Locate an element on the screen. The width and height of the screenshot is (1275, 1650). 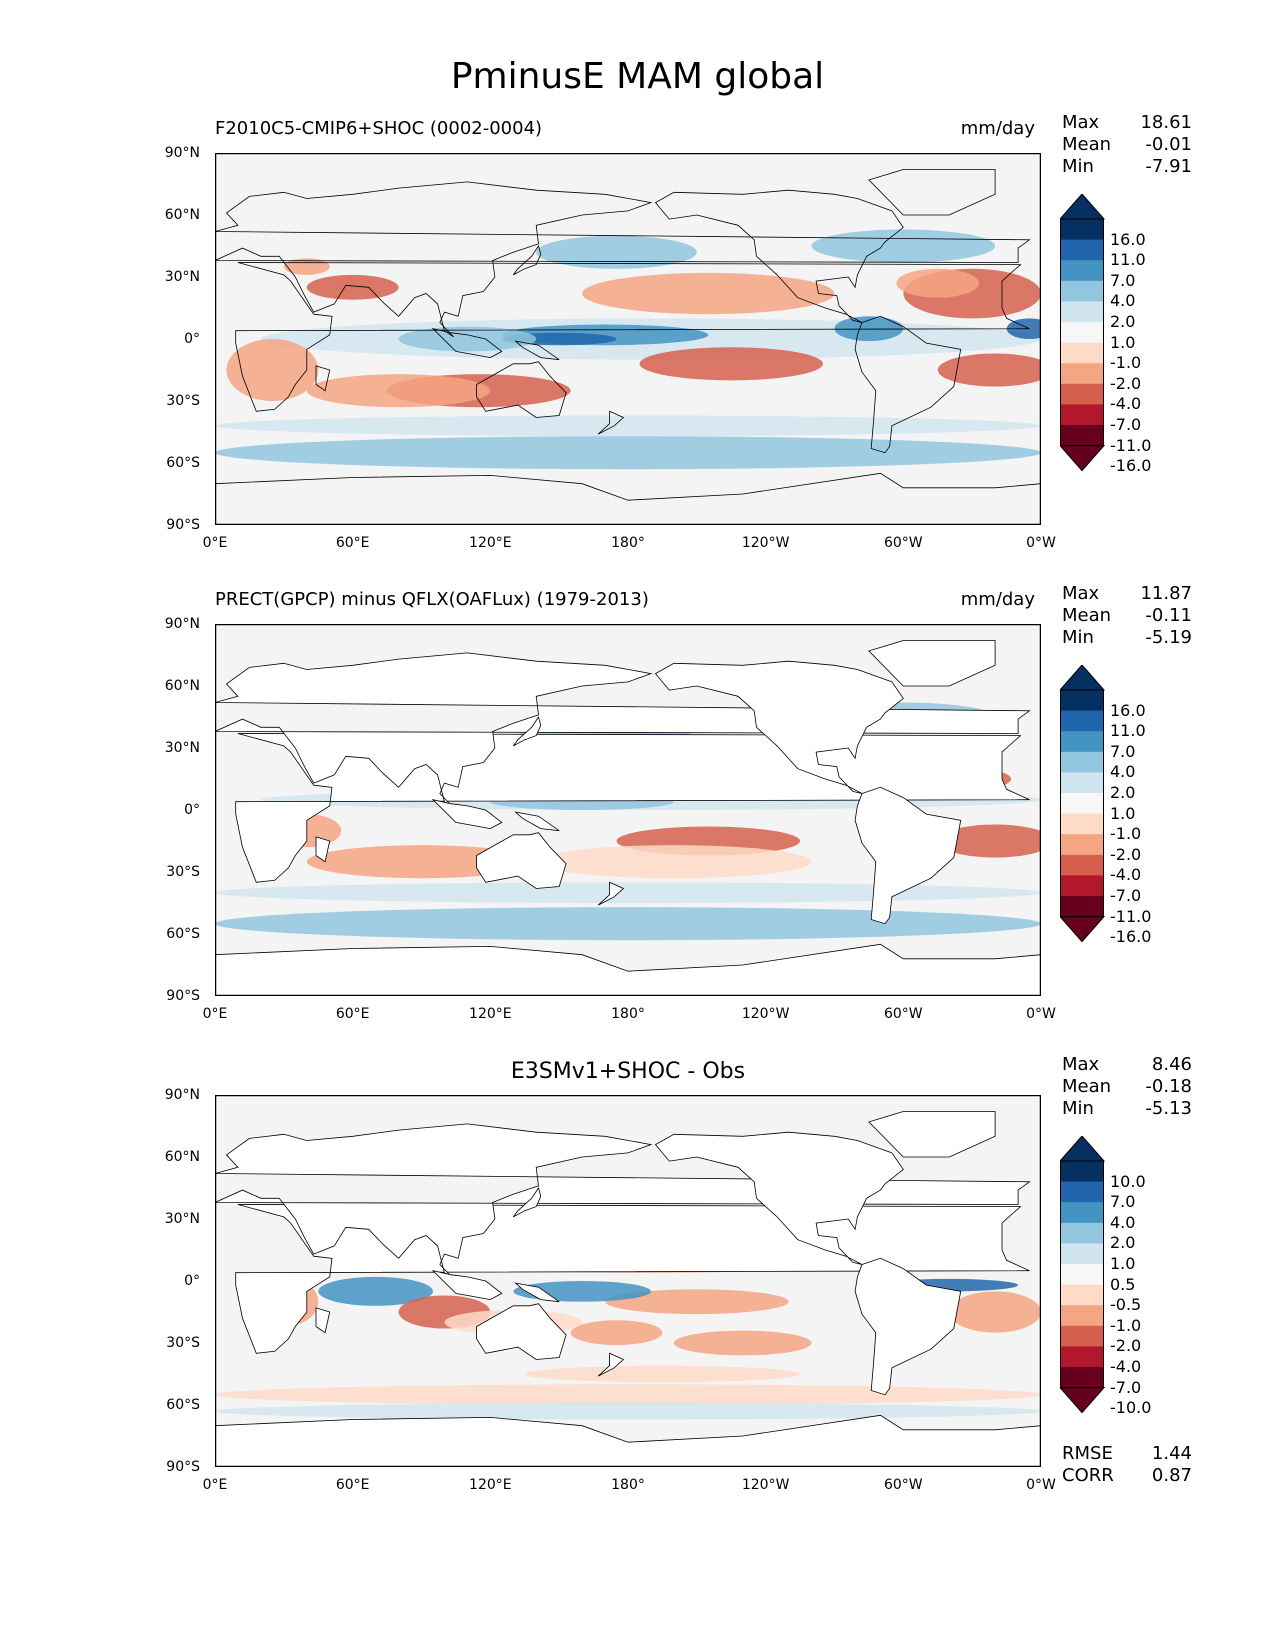
land-north-america is located at coordinates (779, 727).